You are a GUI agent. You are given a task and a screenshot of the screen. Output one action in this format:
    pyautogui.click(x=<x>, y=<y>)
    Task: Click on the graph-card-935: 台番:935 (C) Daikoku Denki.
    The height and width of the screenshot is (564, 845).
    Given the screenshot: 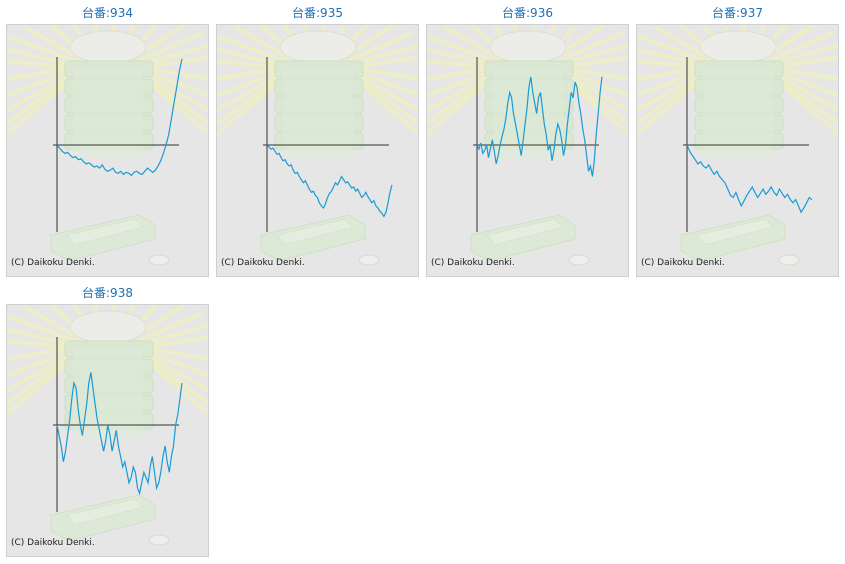 What is the action you would take?
    pyautogui.click(x=317, y=139)
    